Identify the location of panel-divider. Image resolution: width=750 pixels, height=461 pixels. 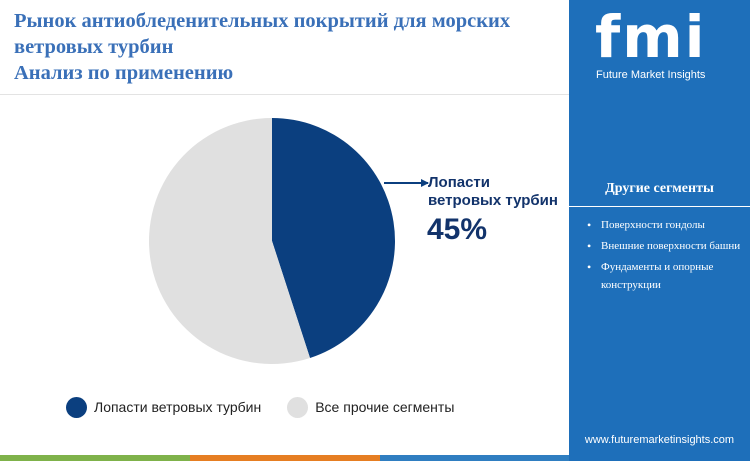
(659, 206).